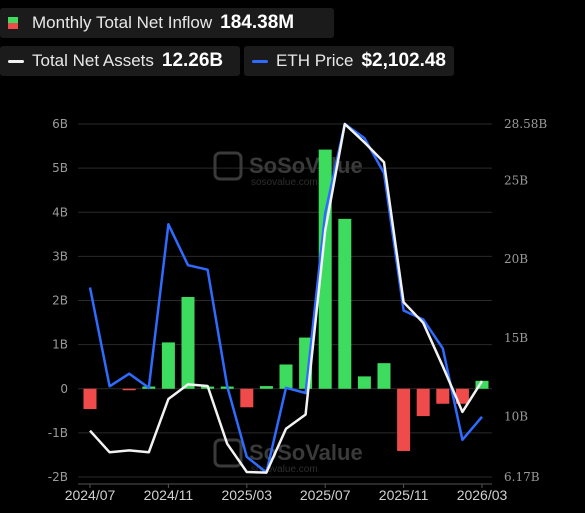 The height and width of the screenshot is (513, 585). Describe the element at coordinates (60, 301) in the screenshot. I see `y-left-tick-label: 2B` at that location.